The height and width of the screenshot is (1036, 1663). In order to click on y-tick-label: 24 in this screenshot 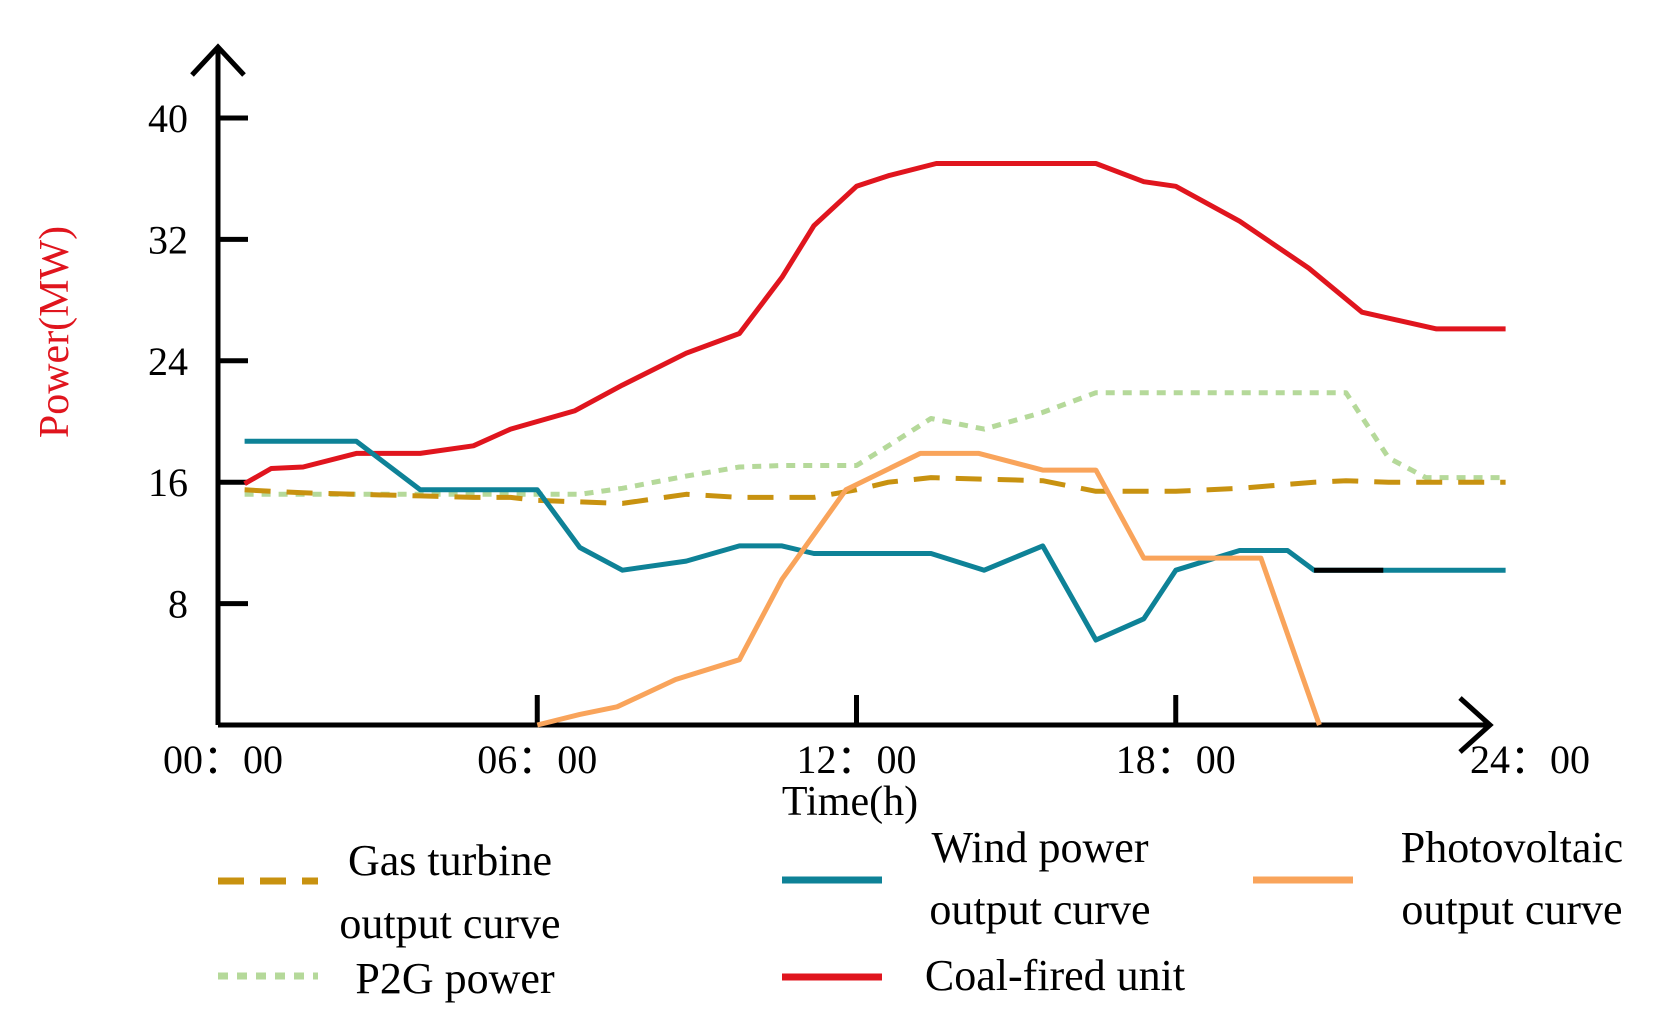, I will do `click(168, 361)`.